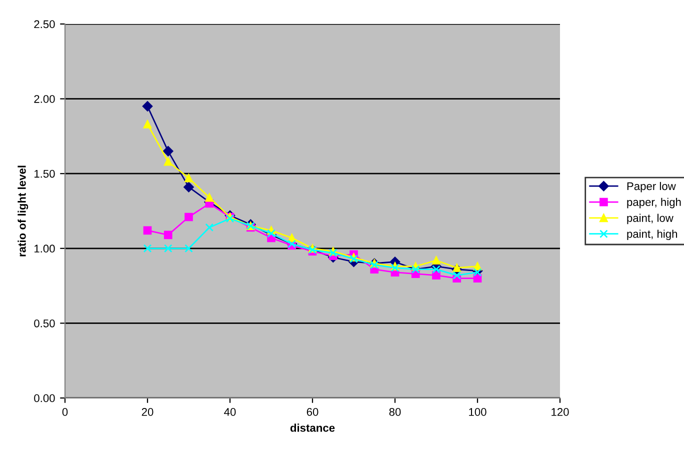 This screenshot has height=457, width=684. Describe the element at coordinates (44, 99) in the screenshot. I see `y-tick-label: 2.00` at that location.